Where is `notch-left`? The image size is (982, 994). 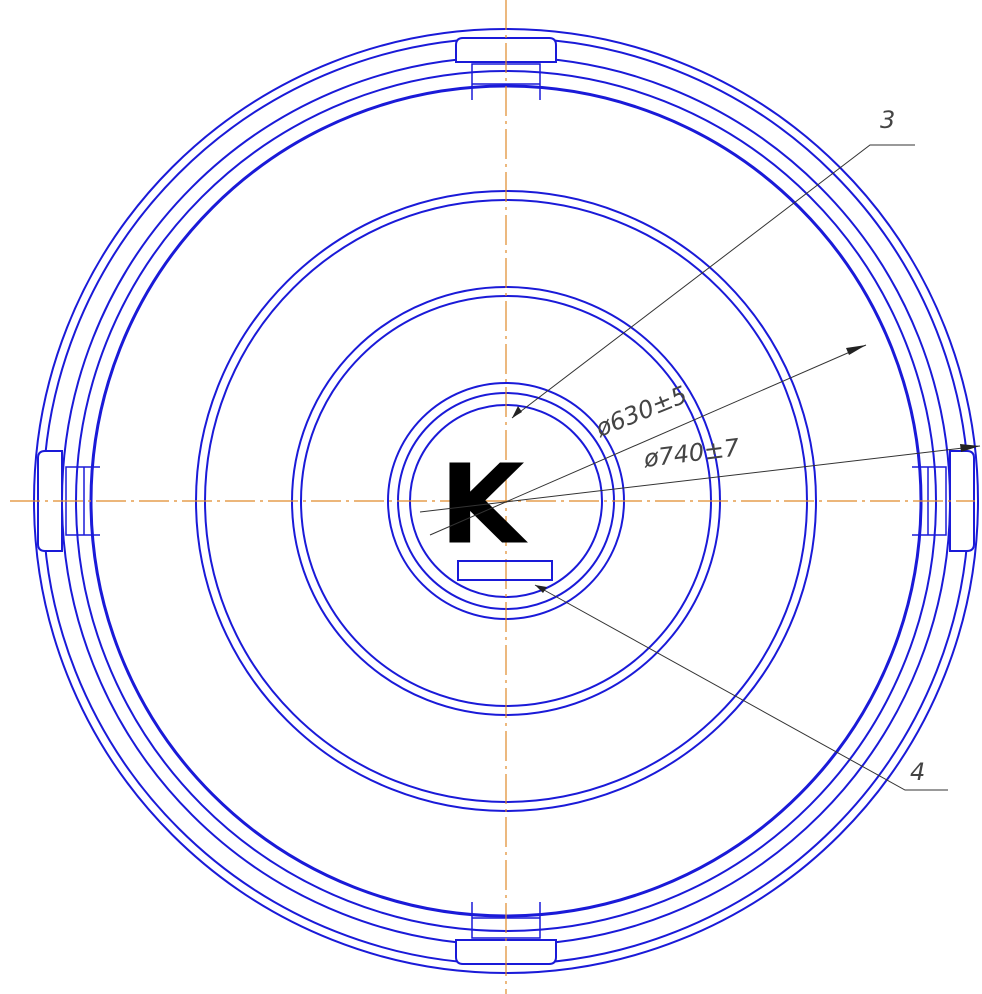
notch-left is located at coordinates (50, 501).